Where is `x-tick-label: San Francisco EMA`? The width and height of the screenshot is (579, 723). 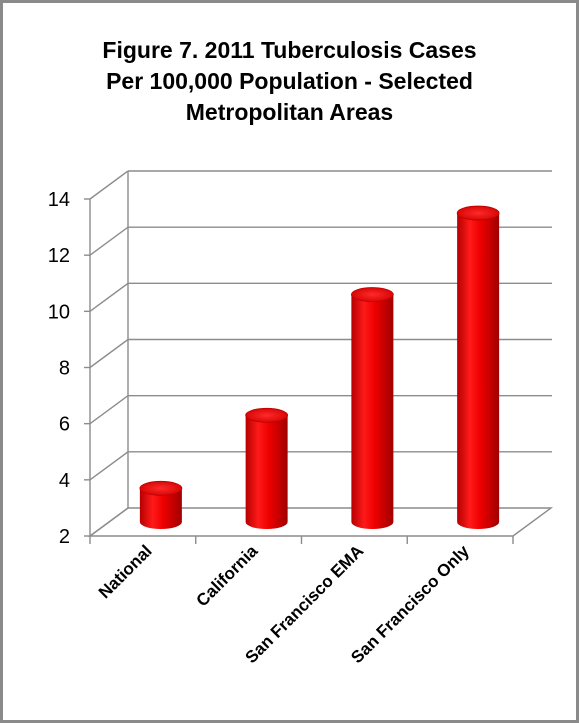
x-tick-label: San Francisco EMA is located at coordinates (305, 604).